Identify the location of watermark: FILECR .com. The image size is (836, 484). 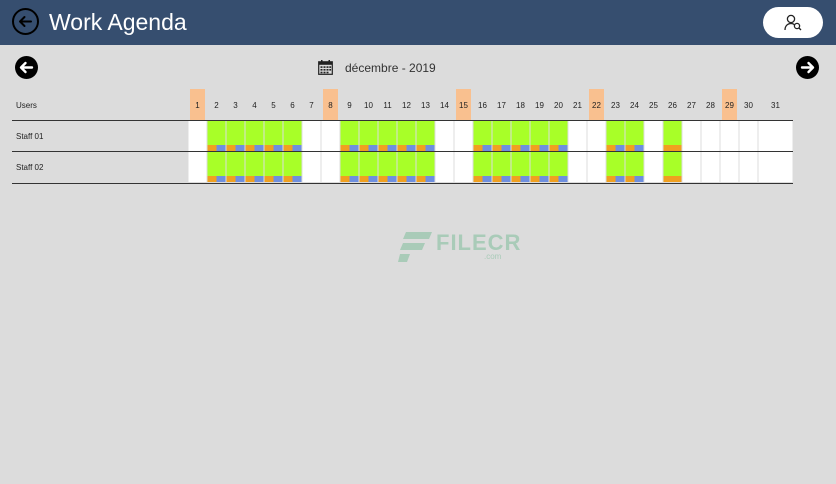
(459, 249).